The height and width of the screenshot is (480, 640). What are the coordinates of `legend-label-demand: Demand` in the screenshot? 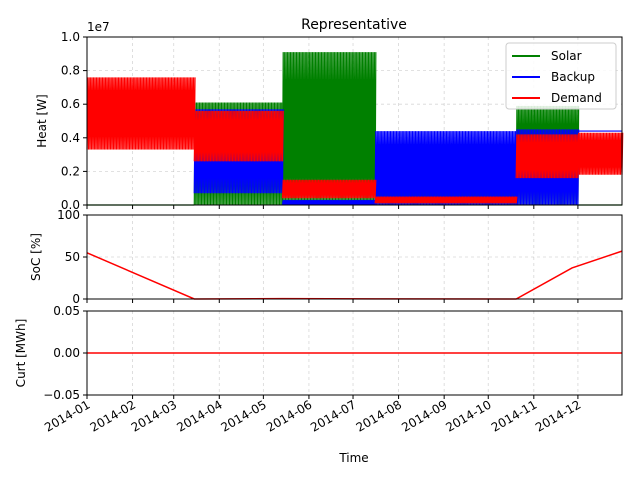 It's located at (576, 98).